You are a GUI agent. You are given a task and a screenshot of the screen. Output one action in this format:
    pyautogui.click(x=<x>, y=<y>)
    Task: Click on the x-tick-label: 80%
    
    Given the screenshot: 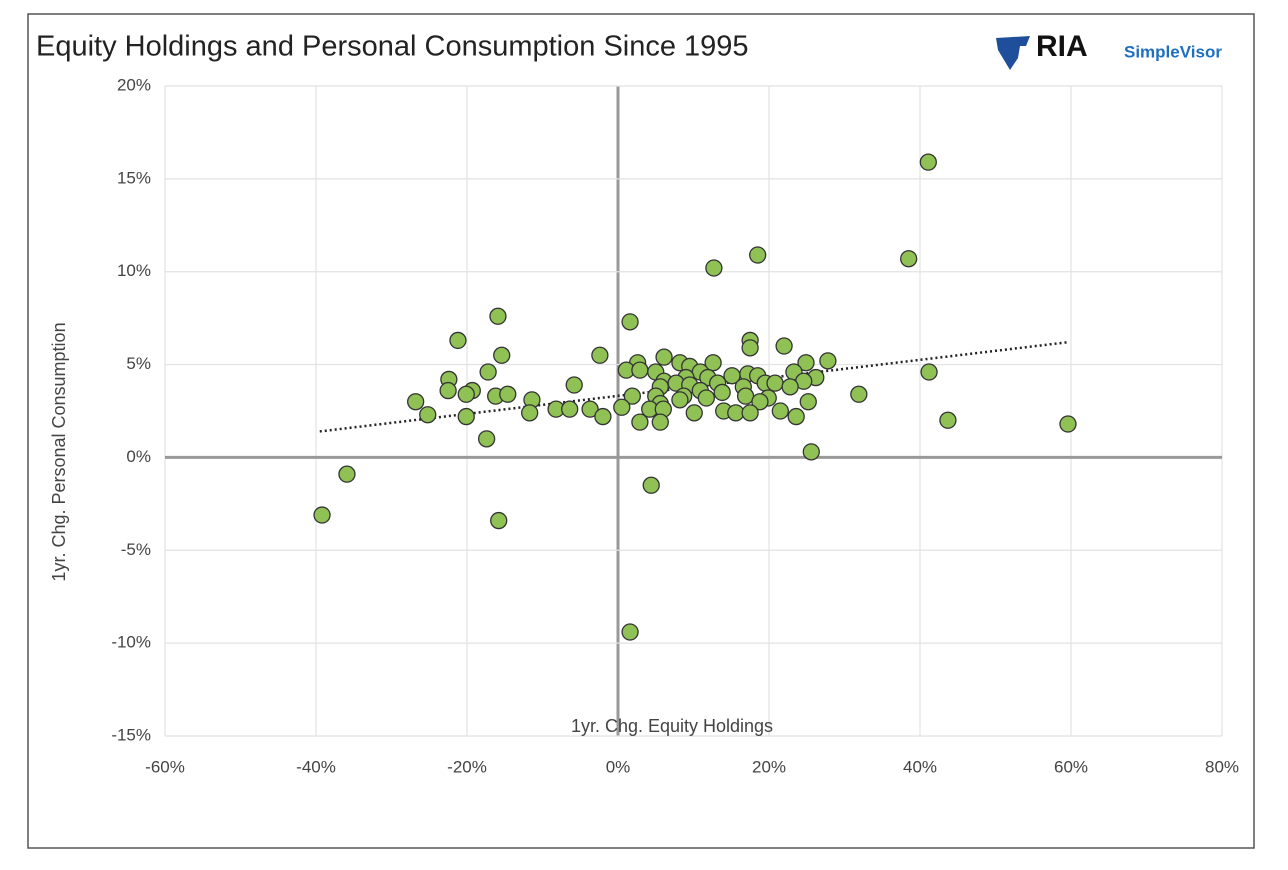 What is the action you would take?
    pyautogui.click(x=1222, y=766)
    